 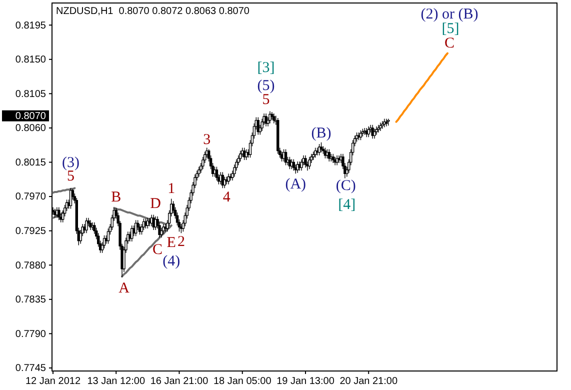 I want to click on y-tick-label: 0.7835, so click(x=30, y=300).